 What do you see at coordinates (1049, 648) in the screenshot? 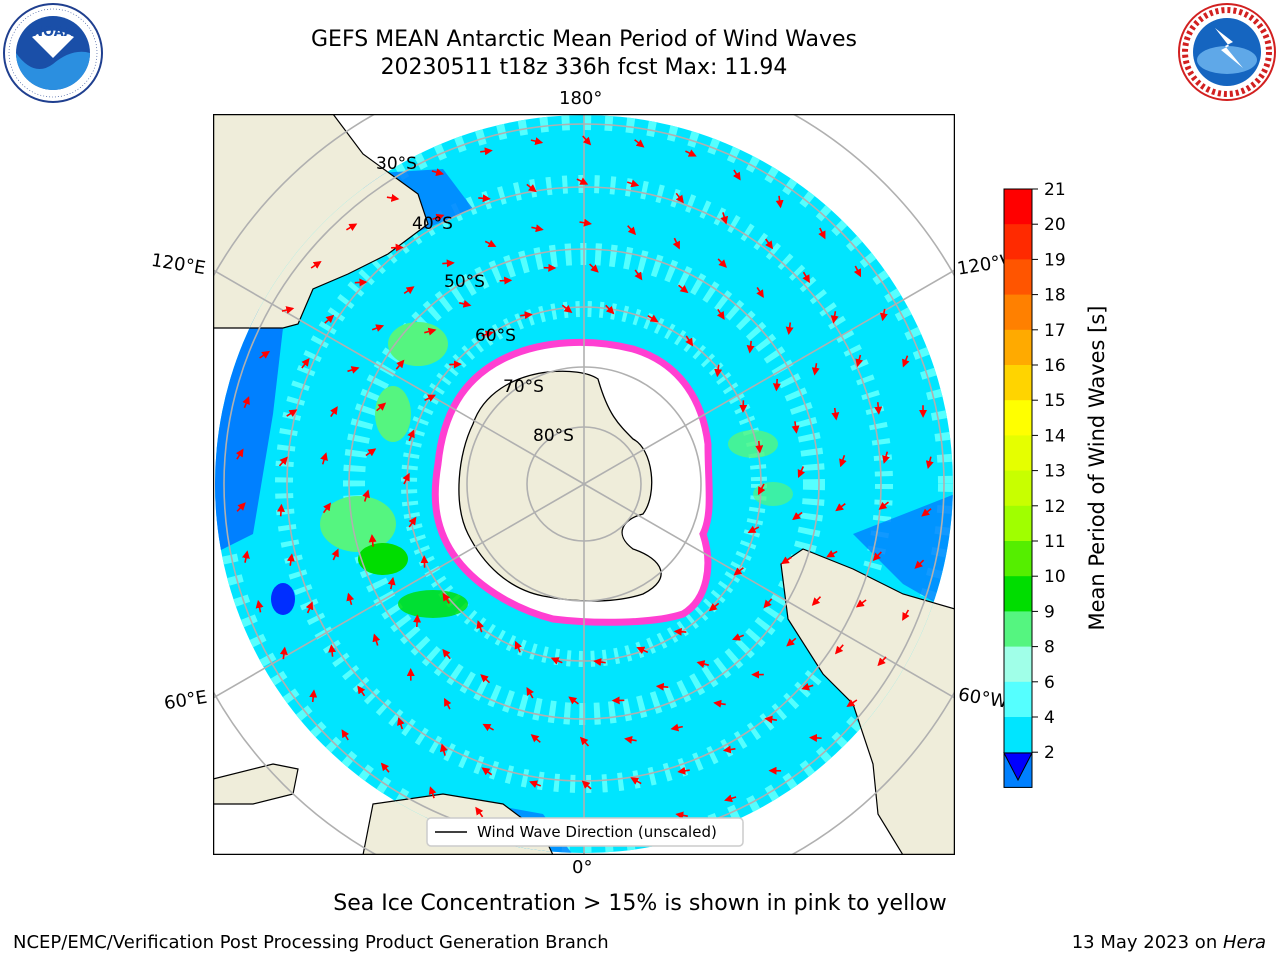
I see `colorbar-tick-label: 8` at bounding box center [1049, 648].